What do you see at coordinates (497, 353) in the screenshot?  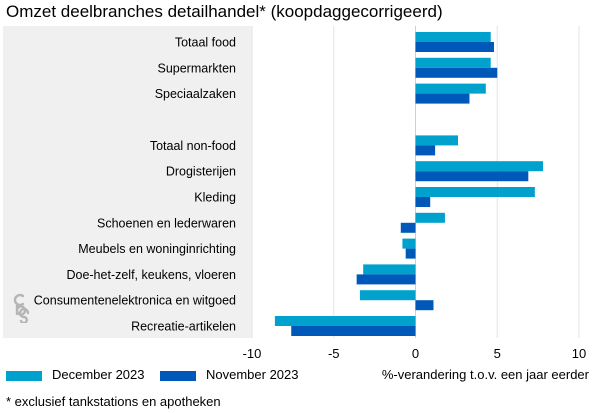 I see `x-tick-label: 5` at bounding box center [497, 353].